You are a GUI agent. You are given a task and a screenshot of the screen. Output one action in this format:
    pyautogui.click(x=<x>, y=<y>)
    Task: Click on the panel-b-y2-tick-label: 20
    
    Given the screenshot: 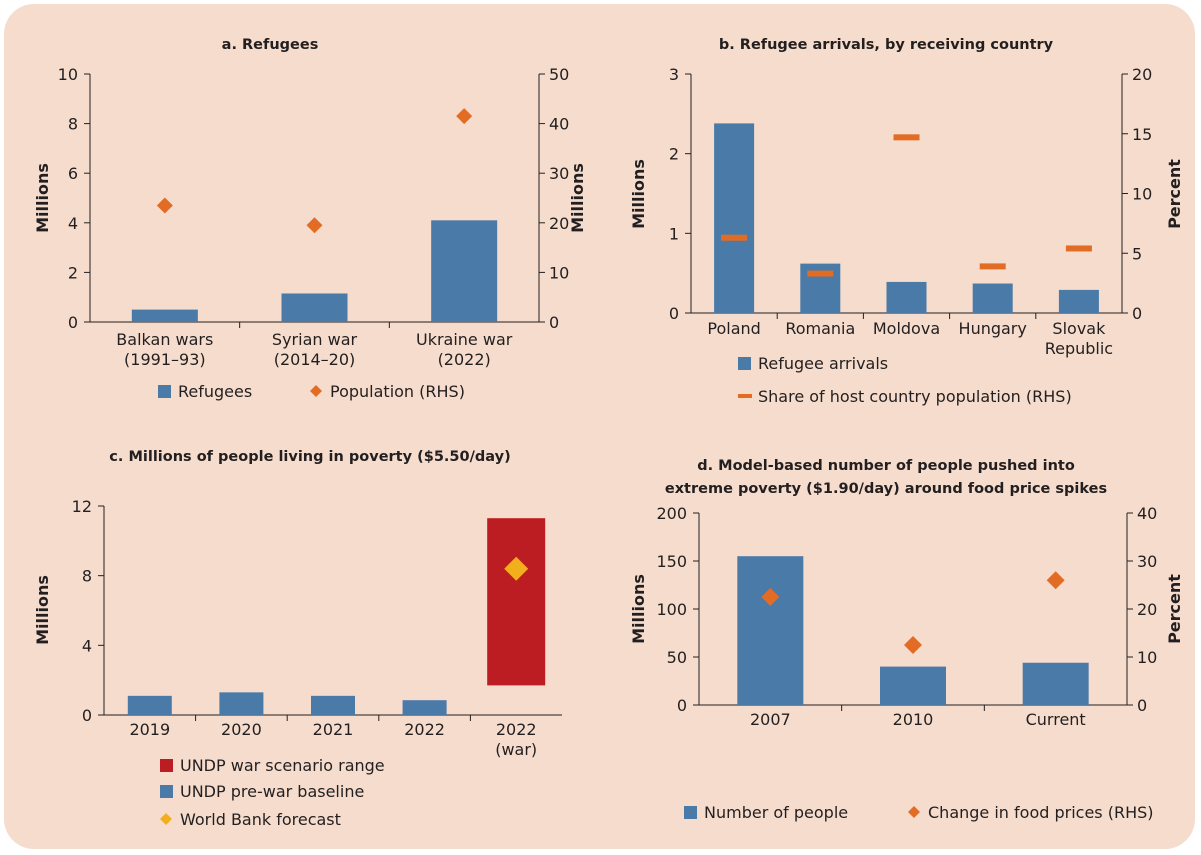 What is the action you would take?
    pyautogui.click(x=1142, y=74)
    